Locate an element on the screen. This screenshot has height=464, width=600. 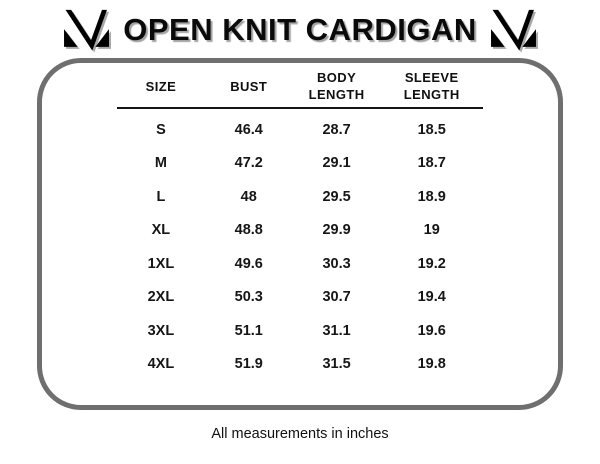
cell-body-length: 29.1 is located at coordinates (336, 163).